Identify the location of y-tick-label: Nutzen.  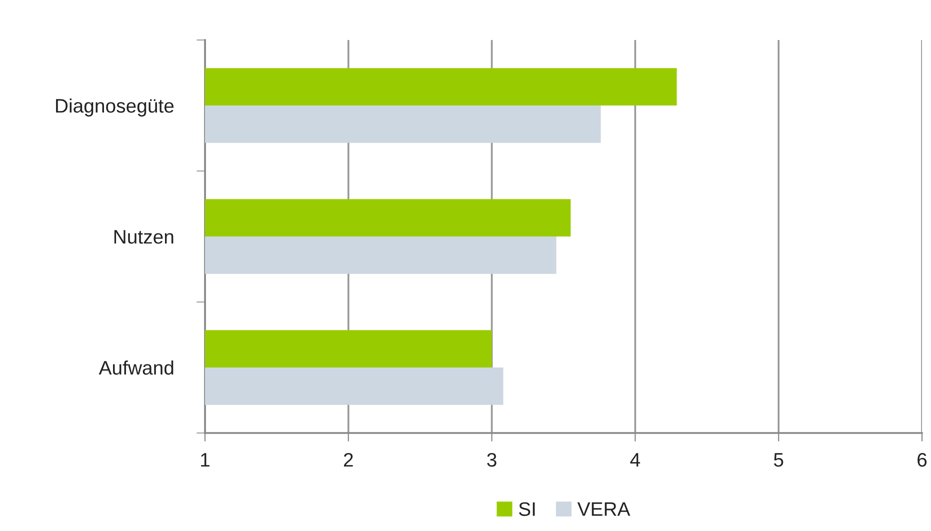
(144, 237).